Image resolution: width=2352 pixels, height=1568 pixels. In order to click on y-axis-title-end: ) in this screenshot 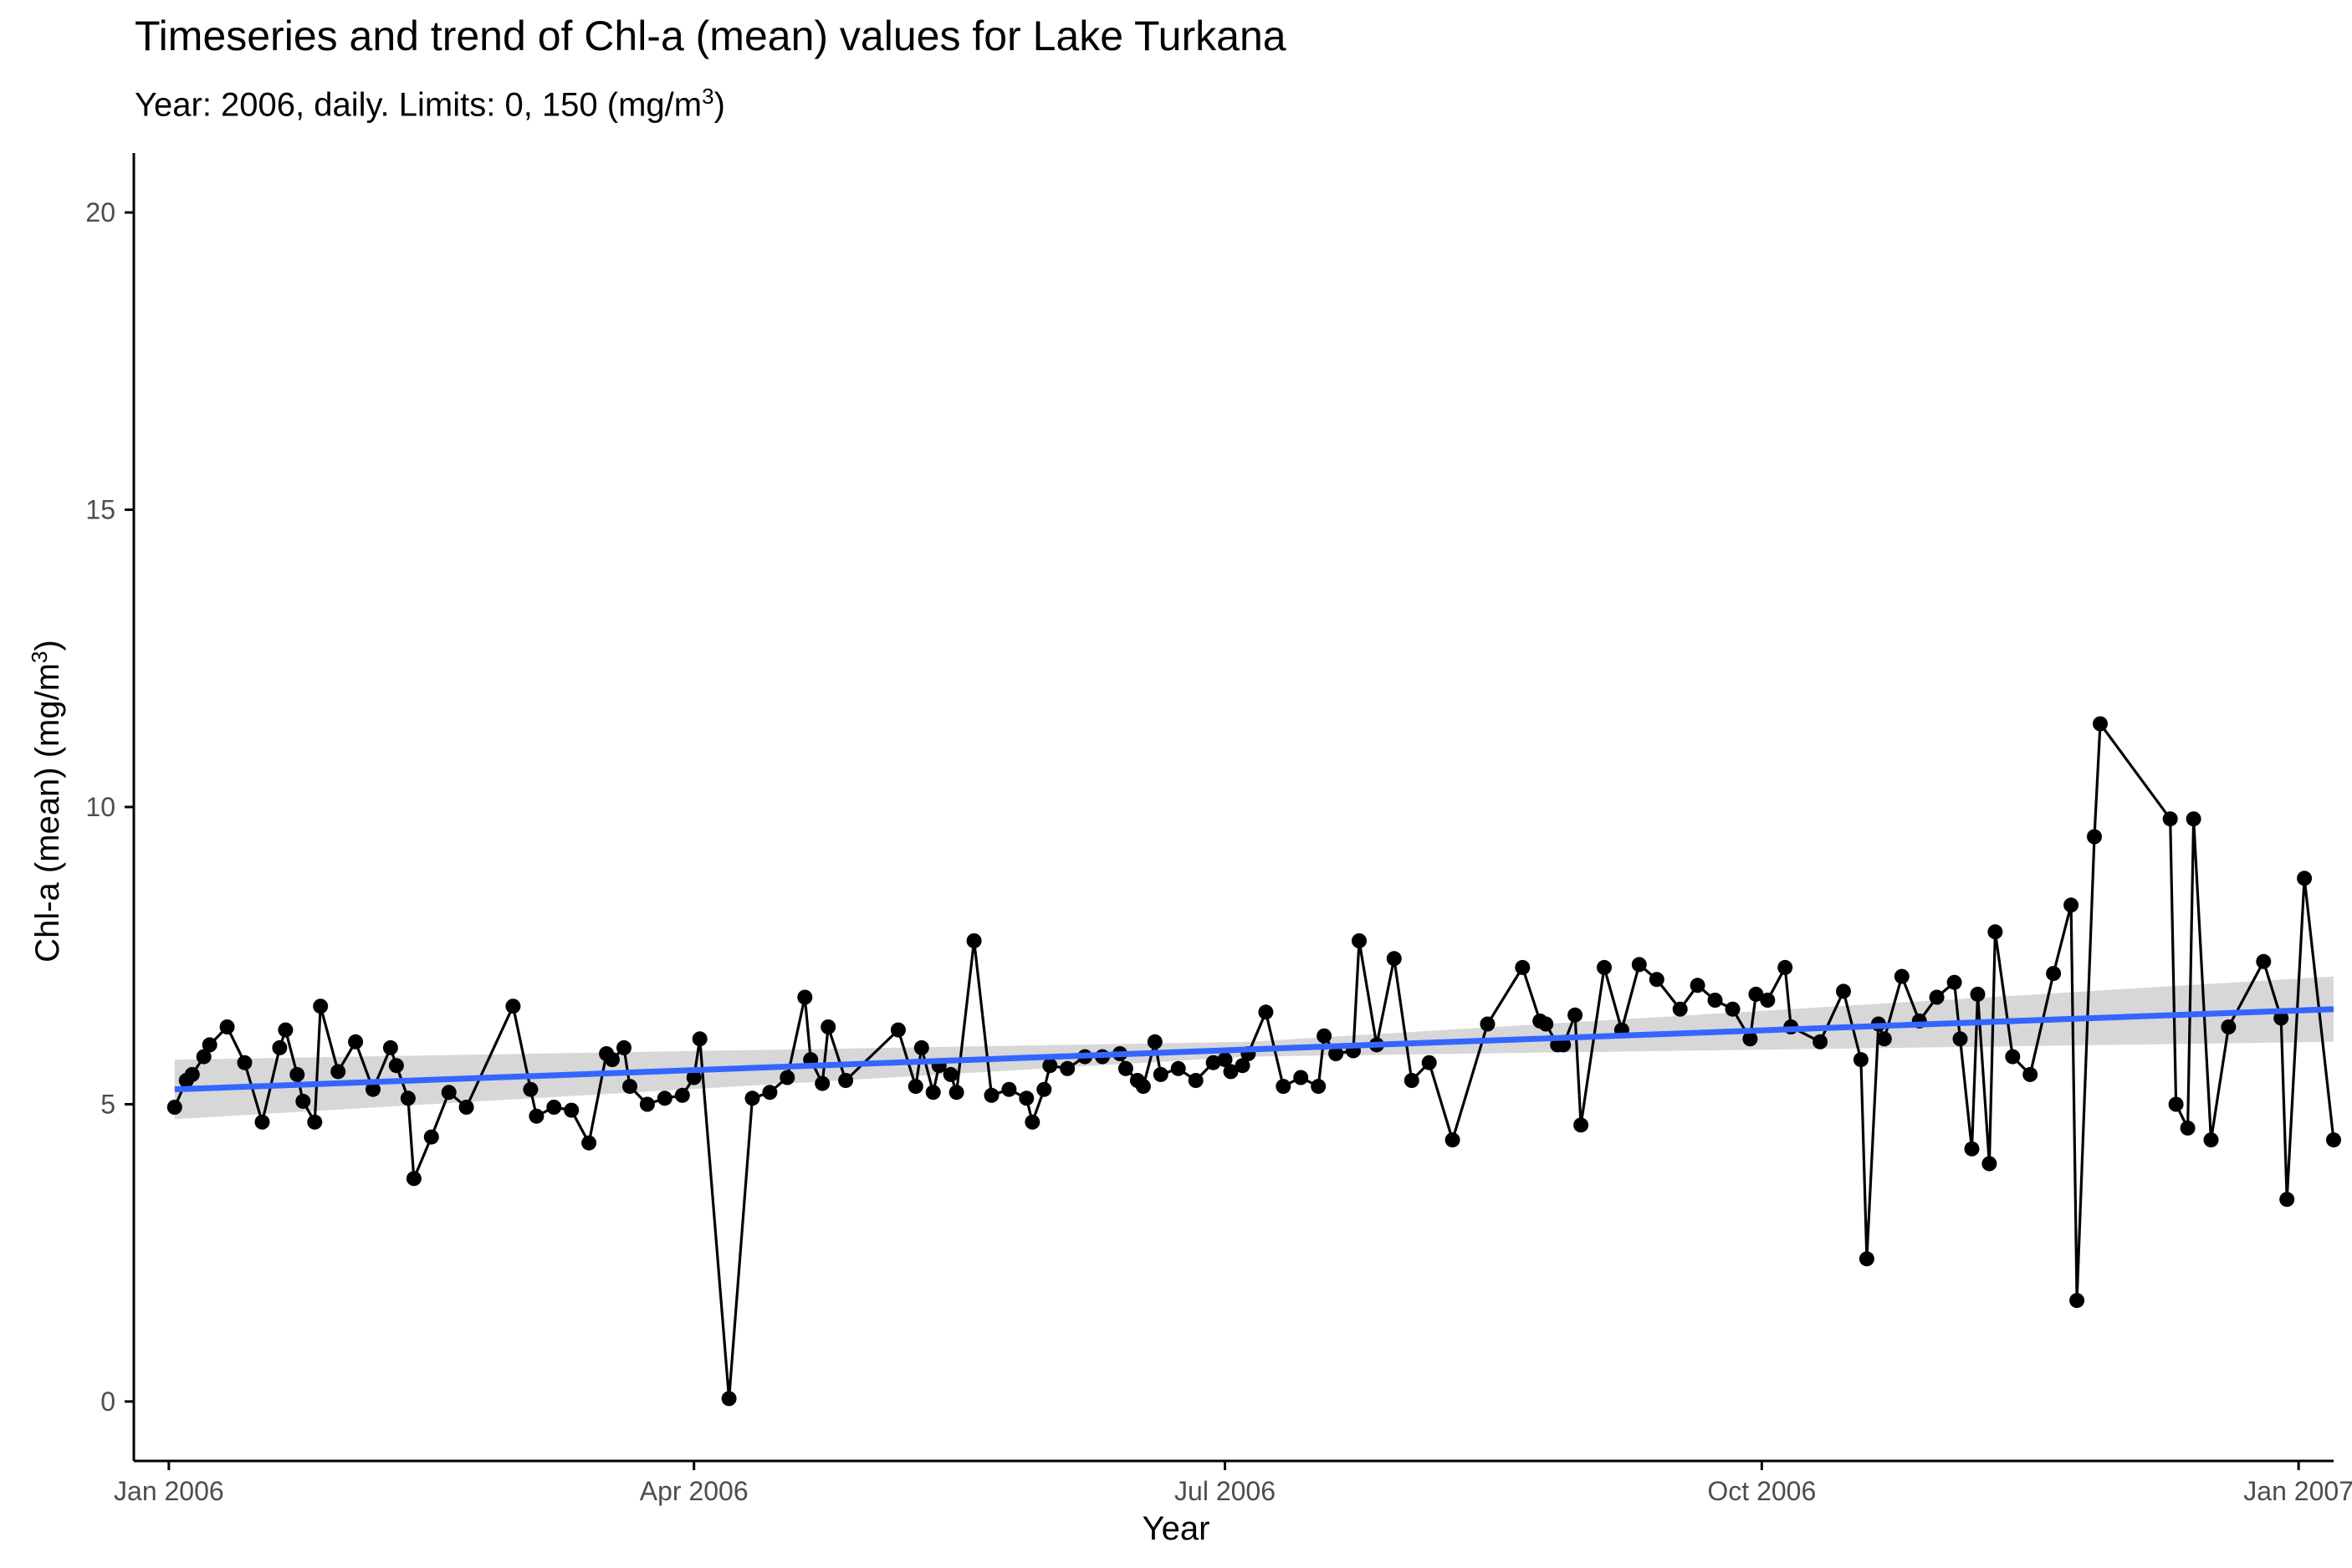, I will do `click(48, 645)`.